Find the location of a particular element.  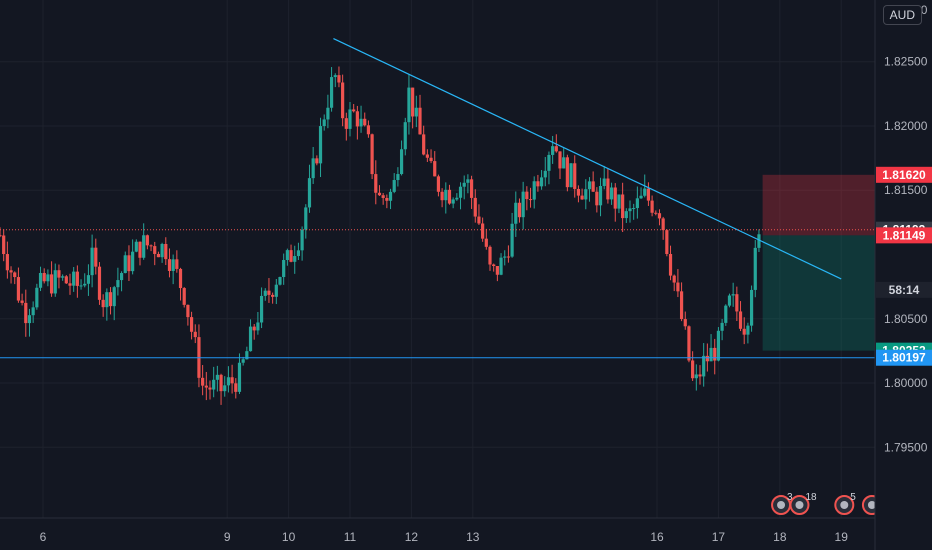

event-badge: 18 is located at coordinates (803, 503).